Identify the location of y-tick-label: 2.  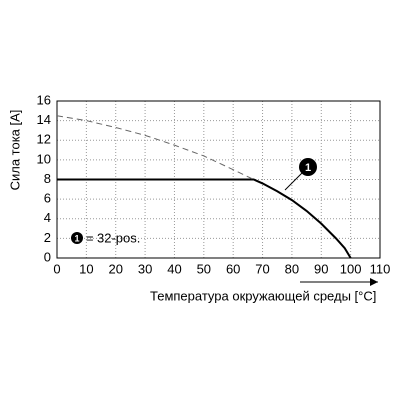
(47, 237).